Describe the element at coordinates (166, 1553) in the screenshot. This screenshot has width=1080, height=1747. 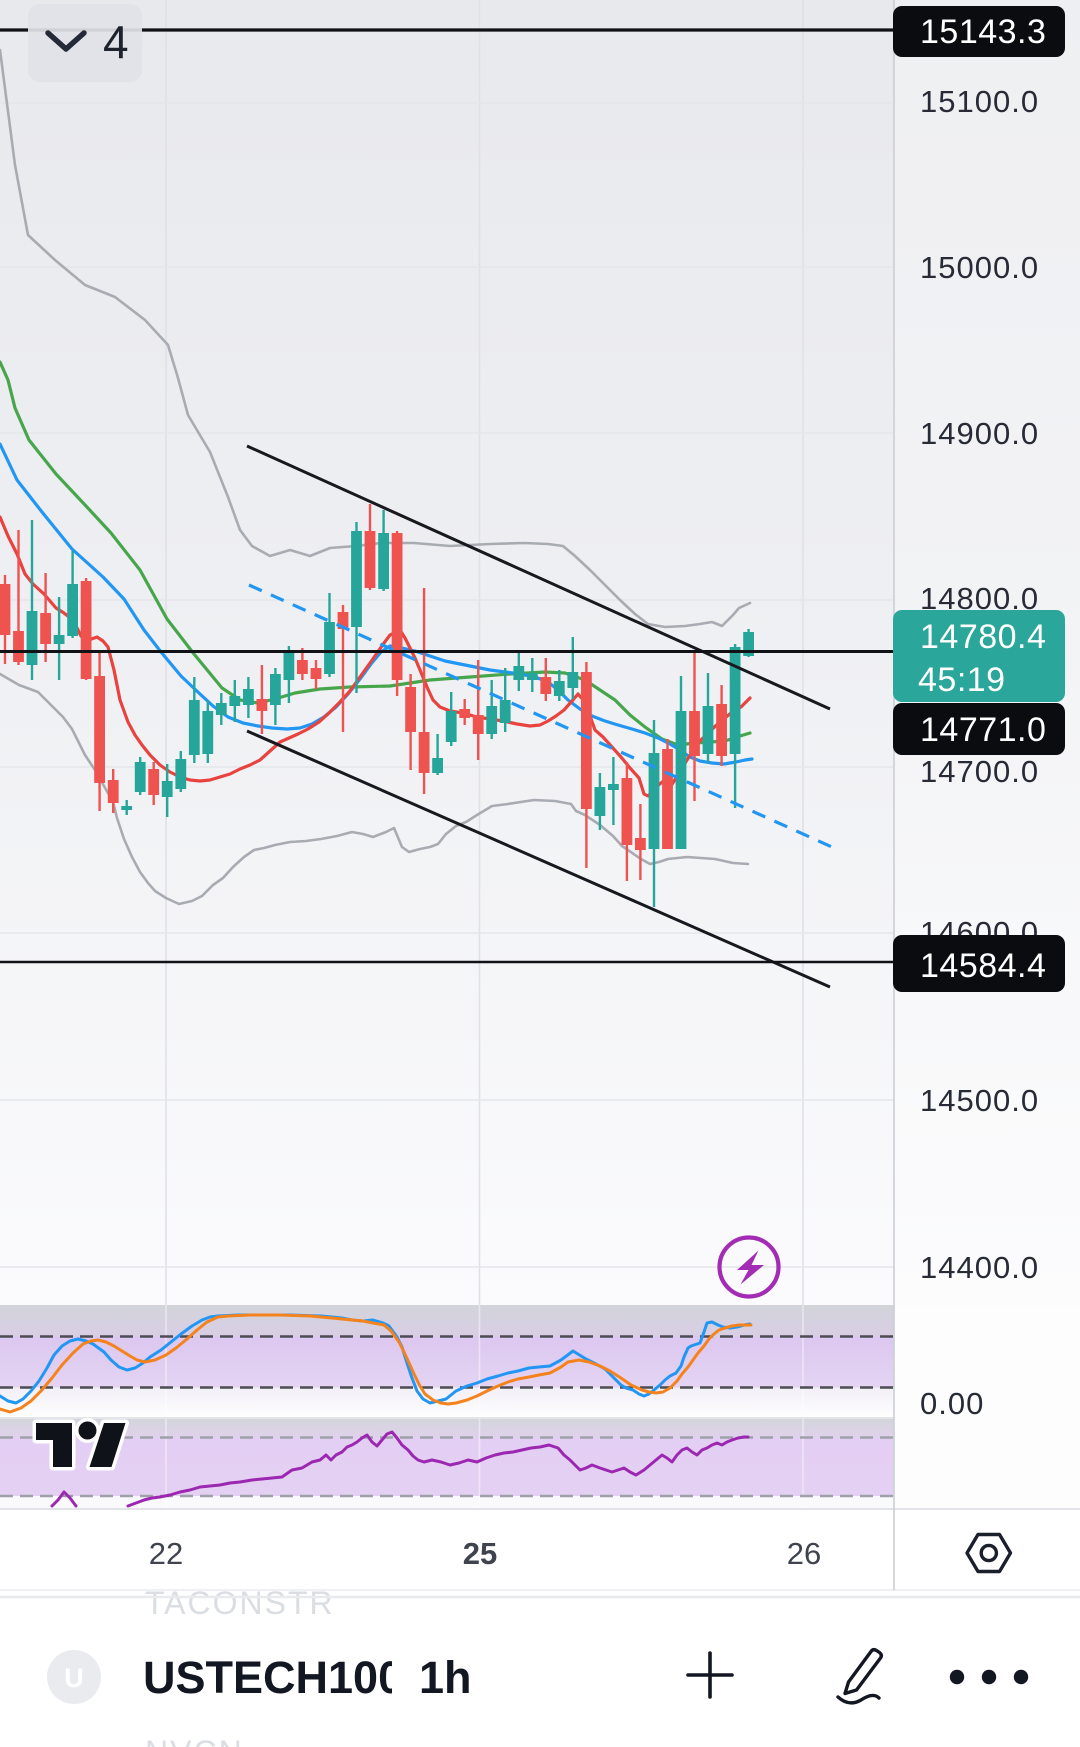
I see `svg-text: 22` at that location.